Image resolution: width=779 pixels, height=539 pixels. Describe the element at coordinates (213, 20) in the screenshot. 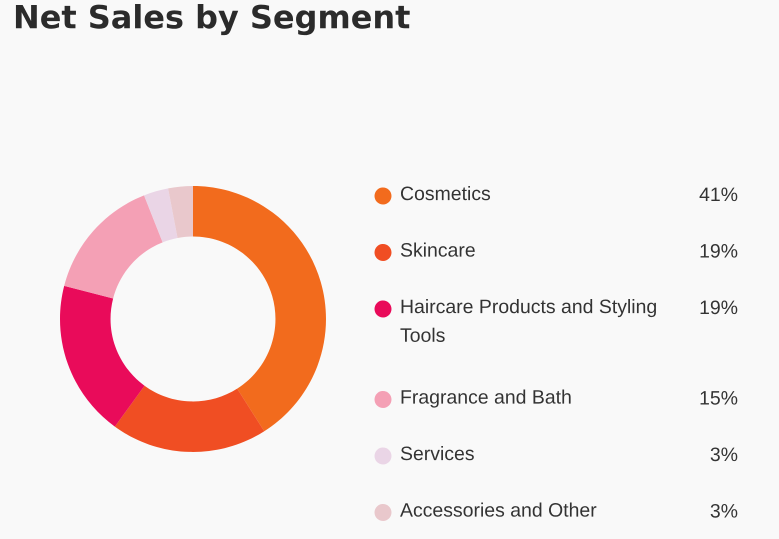

I see `chart-title: Net Sales by Segment` at that location.